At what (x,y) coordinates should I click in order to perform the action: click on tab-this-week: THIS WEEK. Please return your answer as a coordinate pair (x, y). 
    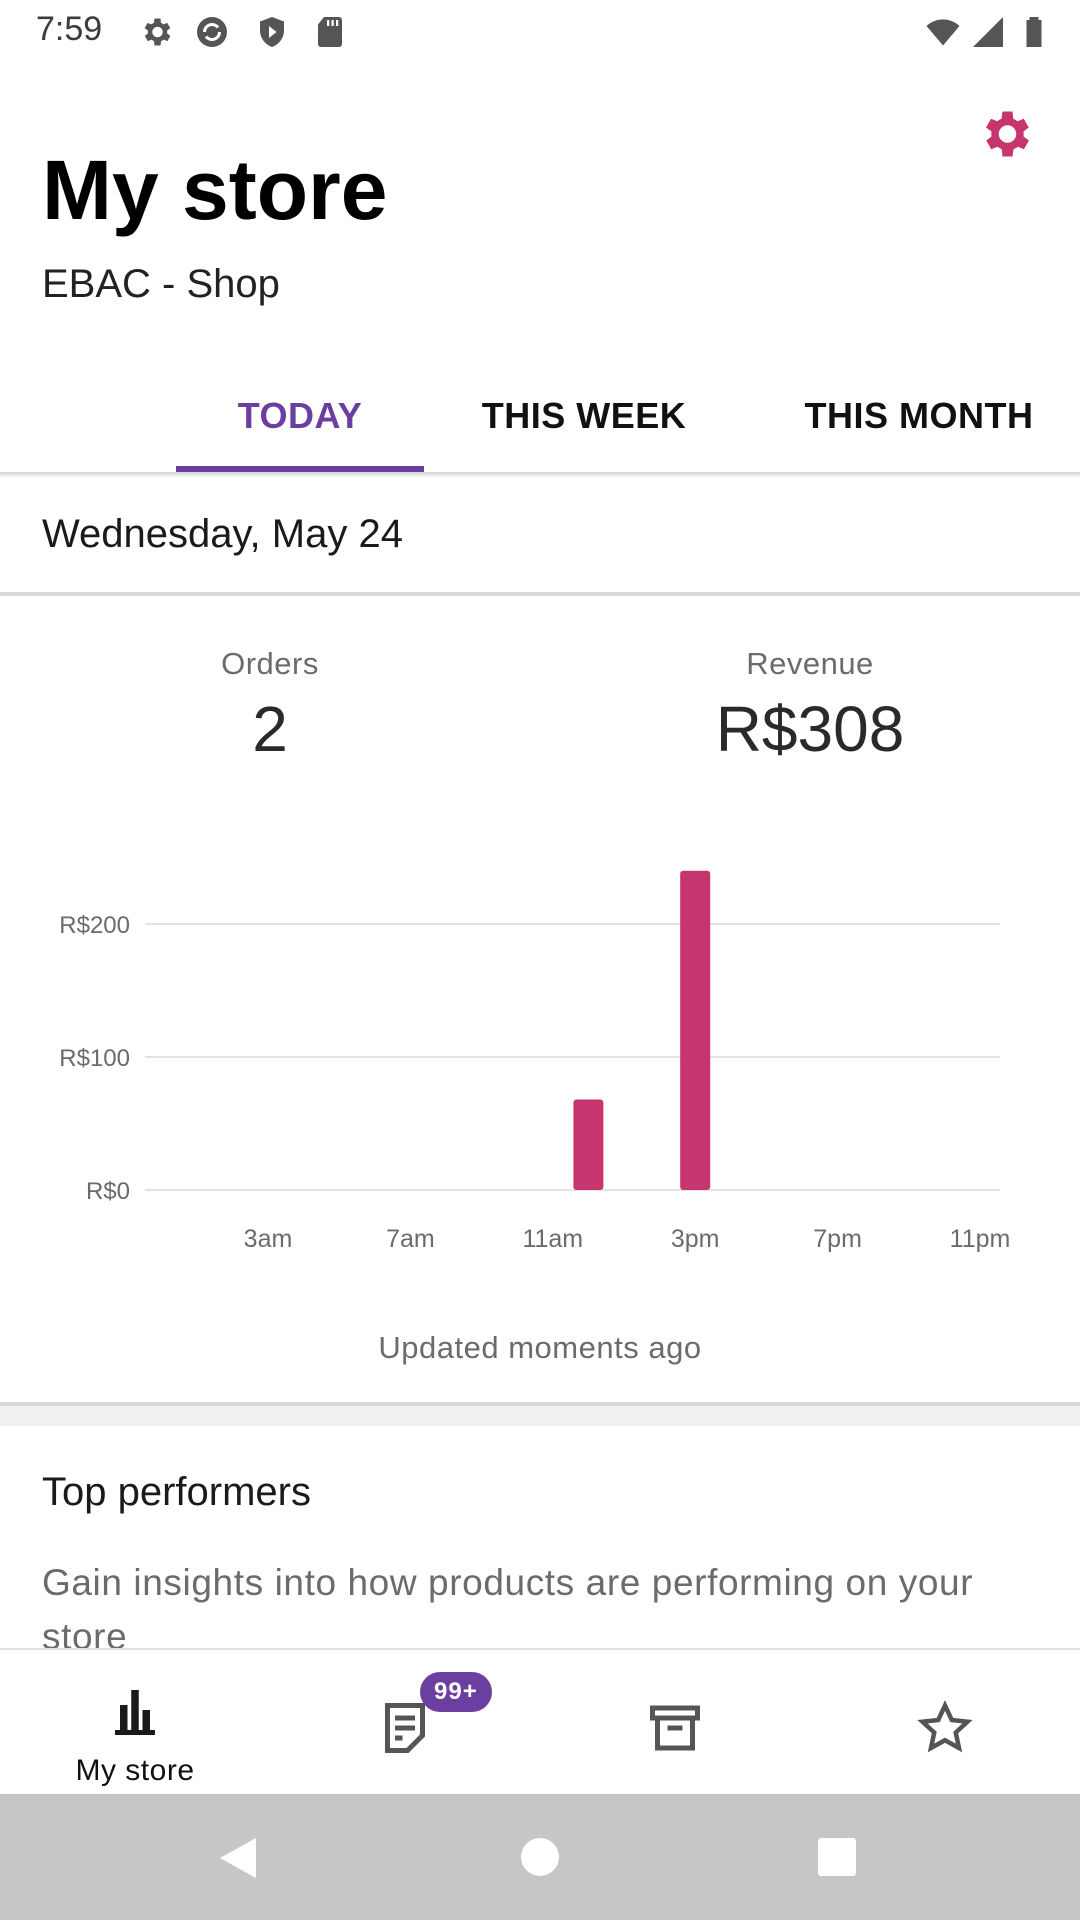
    Looking at the image, I should click on (584, 415).